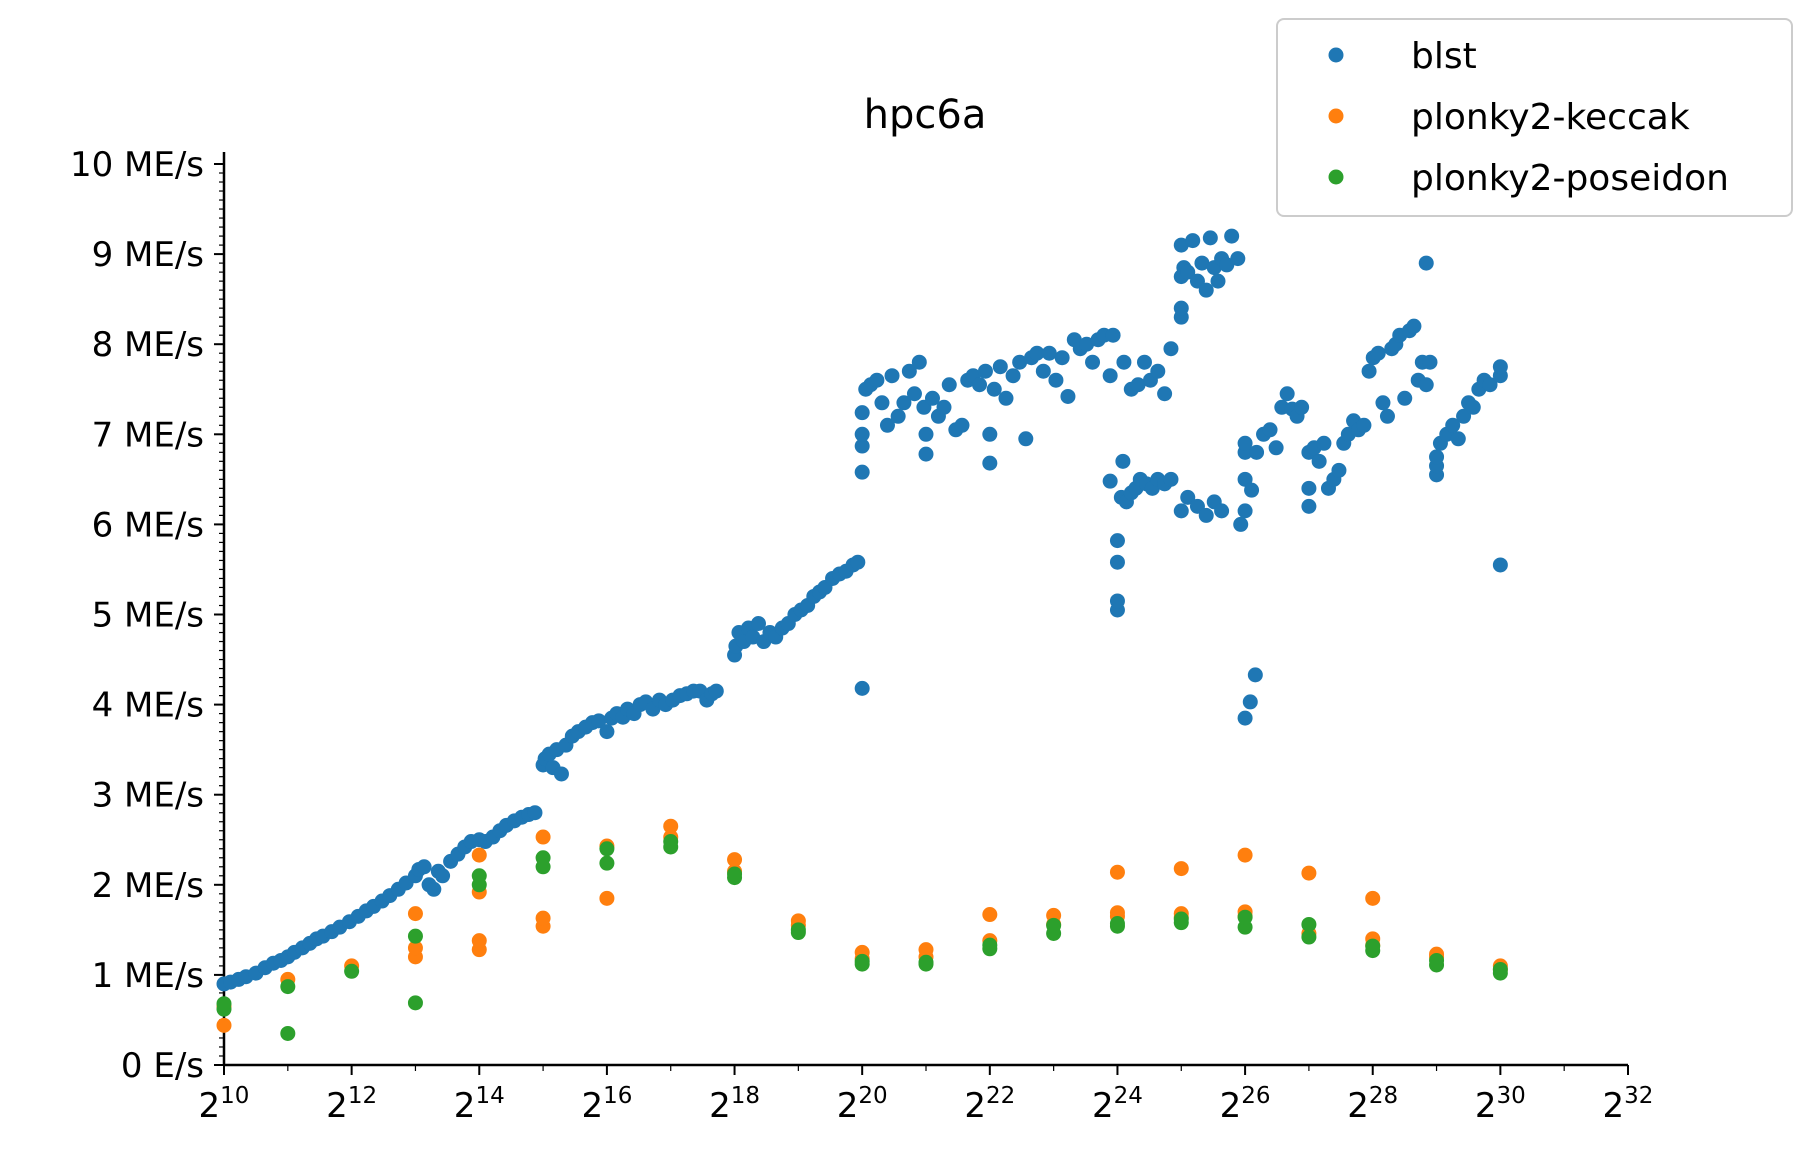 The image size is (1807, 1158). I want to click on x-tick-exponent: 24, so click(1128, 1096).